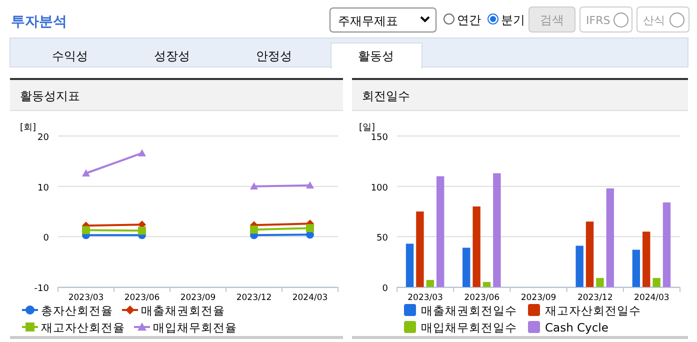 The image size is (697, 342). I want to click on text: 성장성, so click(172, 56).